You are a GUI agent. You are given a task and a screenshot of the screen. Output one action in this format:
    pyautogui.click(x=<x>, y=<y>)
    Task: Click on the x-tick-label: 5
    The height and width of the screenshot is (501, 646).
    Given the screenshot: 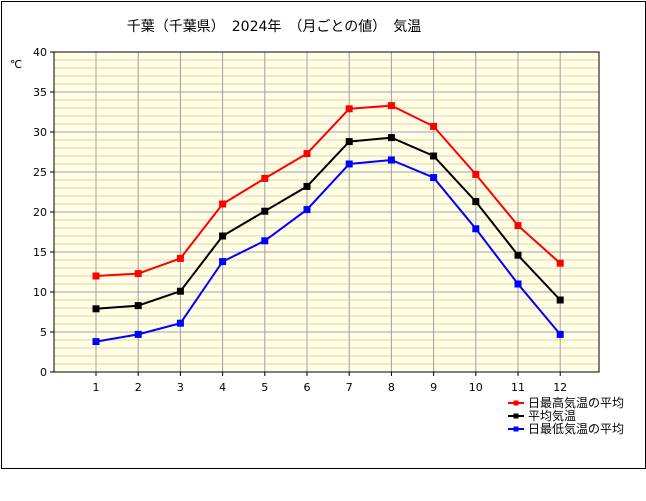 What is the action you would take?
    pyautogui.click(x=264, y=387)
    